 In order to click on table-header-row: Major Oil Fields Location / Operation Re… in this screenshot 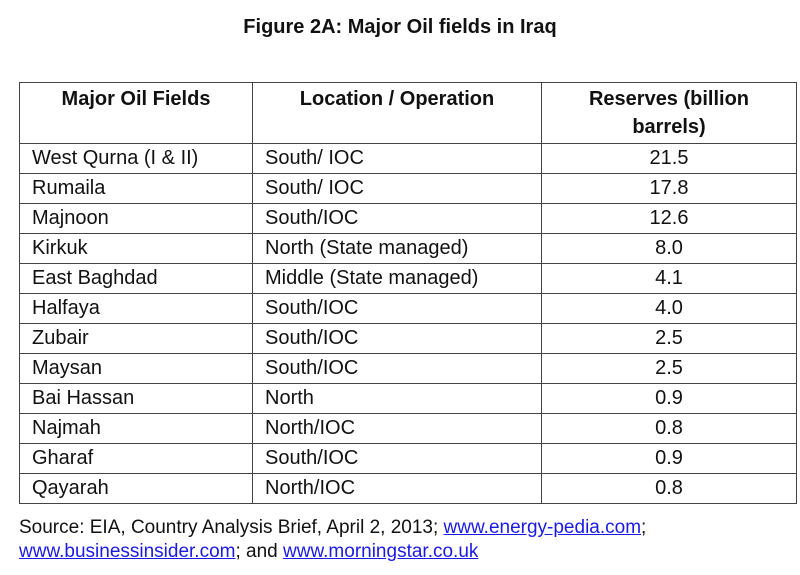, I will do `click(408, 113)`.